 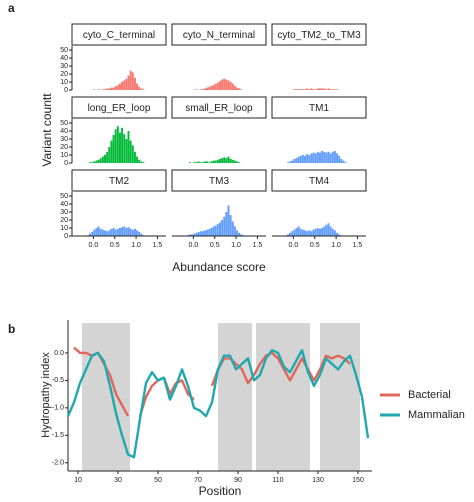 I want to click on facet-title: cyto_TM2_to_TM3, so click(x=319, y=35).